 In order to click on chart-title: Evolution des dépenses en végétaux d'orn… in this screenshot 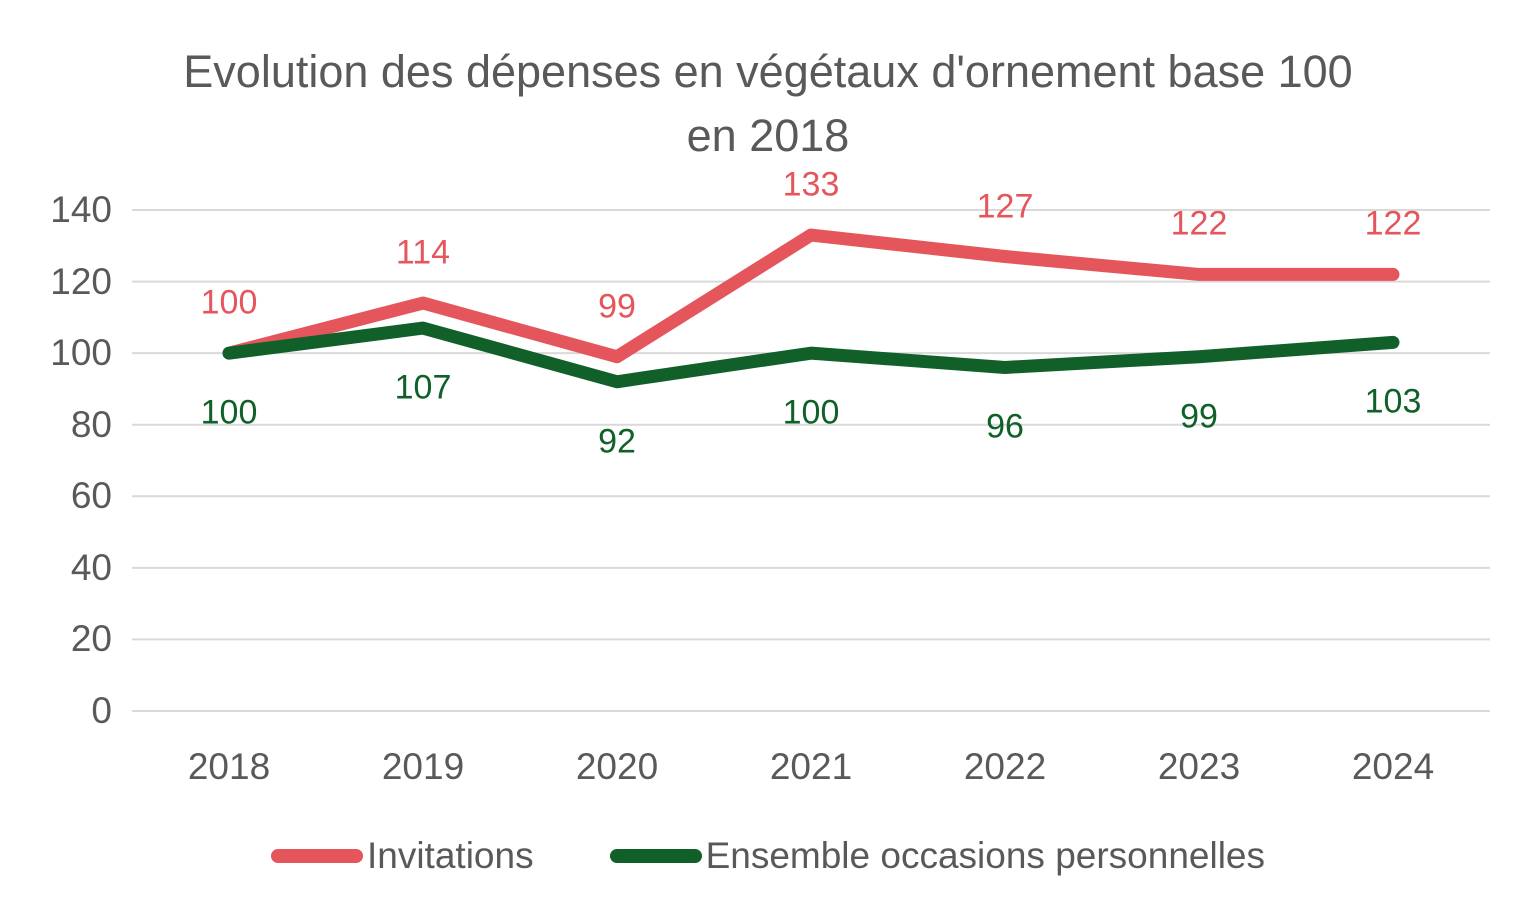, I will do `click(768, 103)`.